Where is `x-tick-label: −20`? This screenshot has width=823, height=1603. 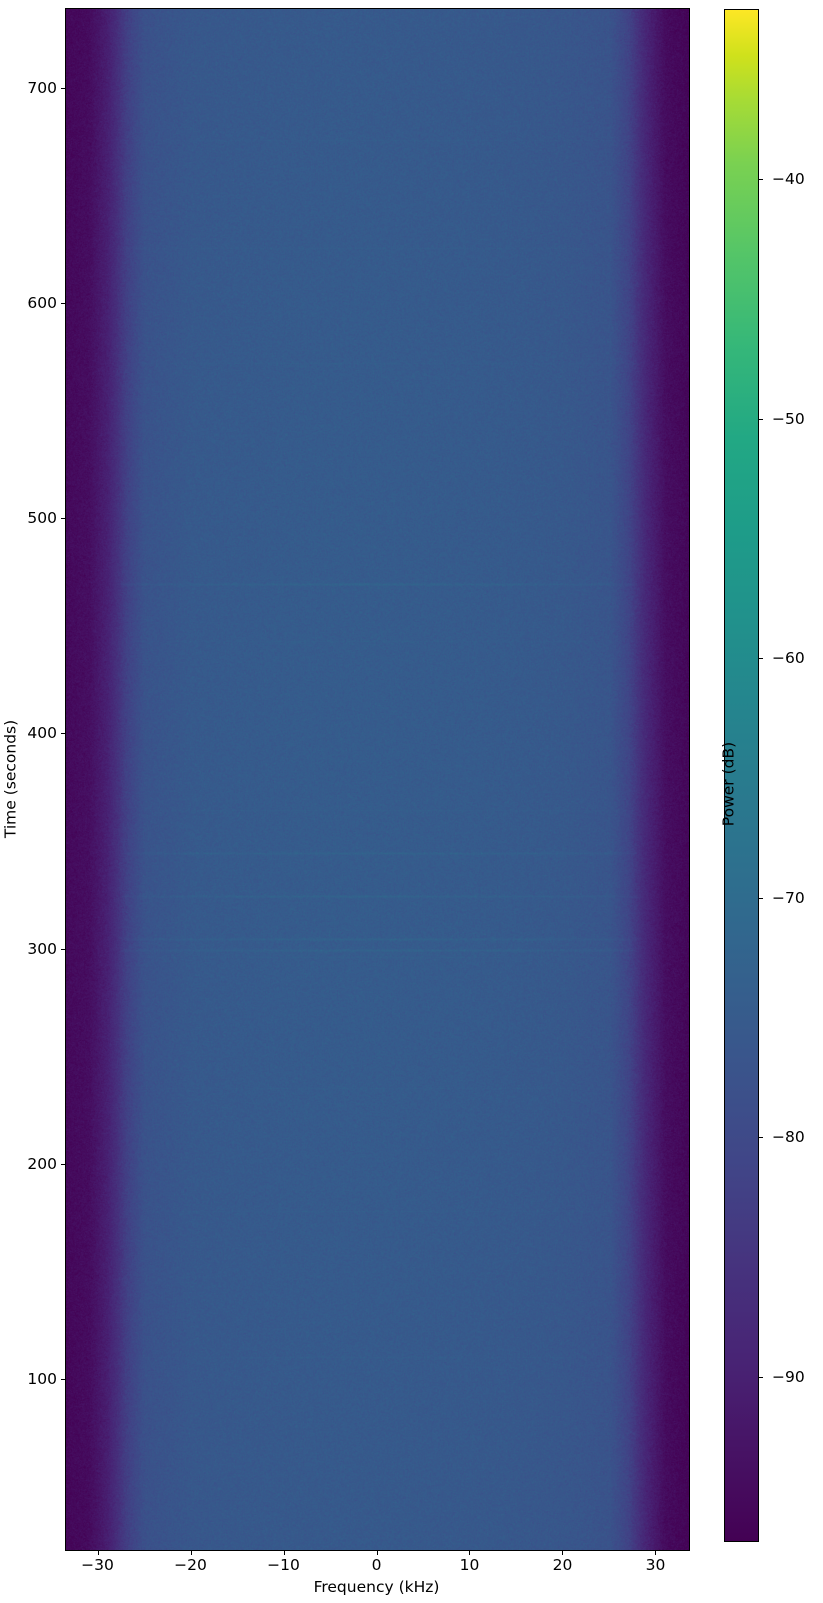 x-tick-label: −20 is located at coordinates (190, 1565).